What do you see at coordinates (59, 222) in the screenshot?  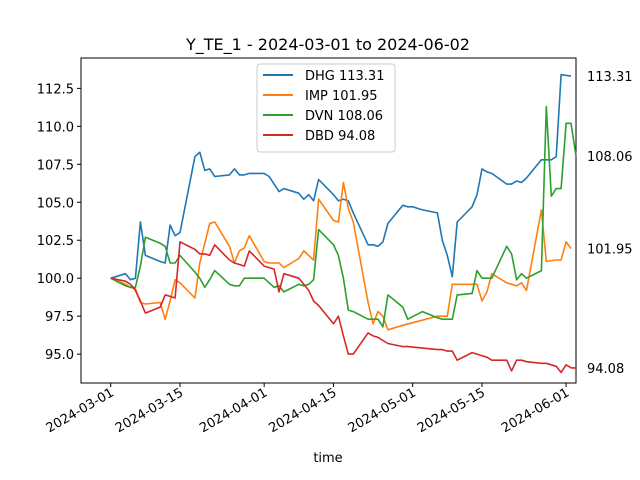 I see `y-axis: 95.0 97.5 100.0 102.5 105.0 107.5 110.0 112.5` at bounding box center [59, 222].